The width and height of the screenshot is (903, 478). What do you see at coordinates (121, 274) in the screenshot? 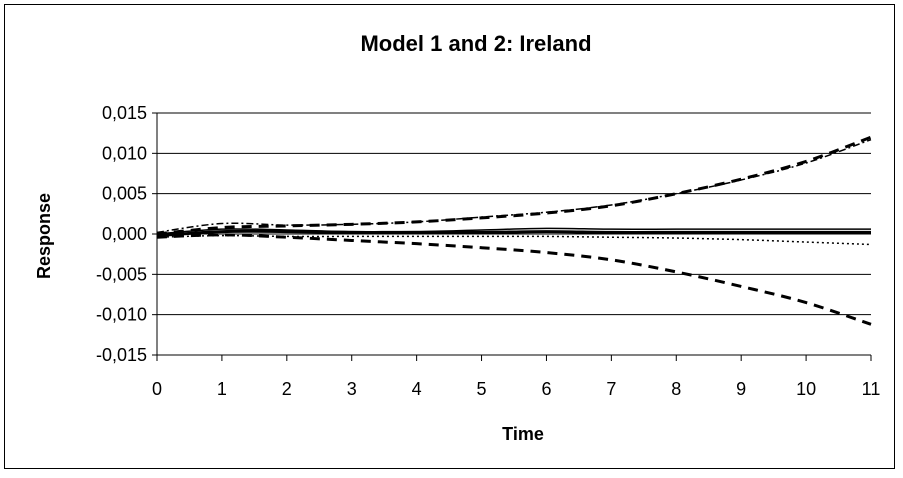
I see `y-tick-label-4: -0,005` at bounding box center [121, 274].